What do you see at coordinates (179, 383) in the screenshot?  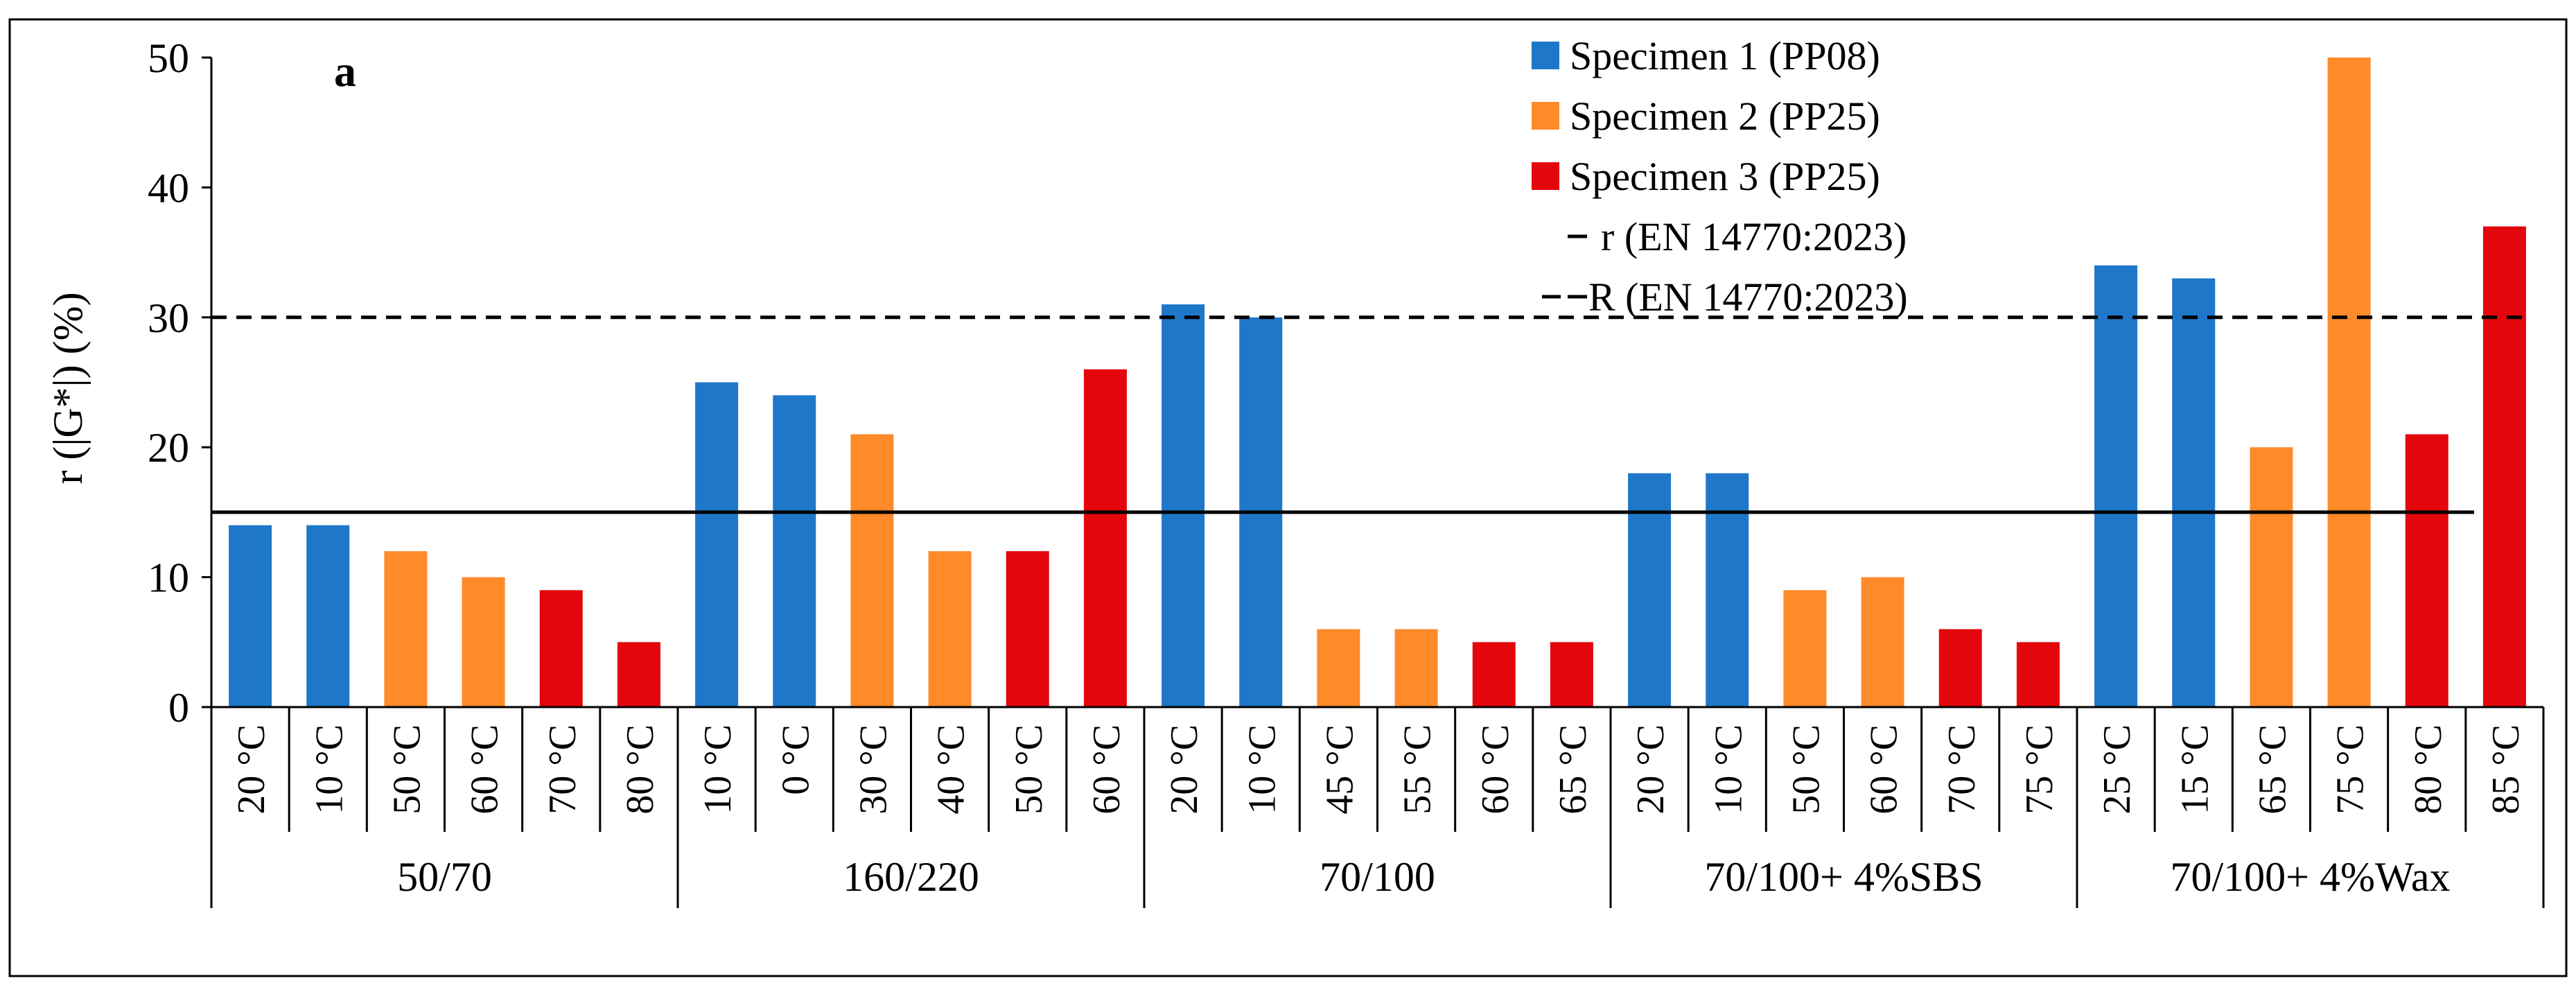 I see `y-axis-ticks: 0 10 20 30 40 50` at bounding box center [179, 383].